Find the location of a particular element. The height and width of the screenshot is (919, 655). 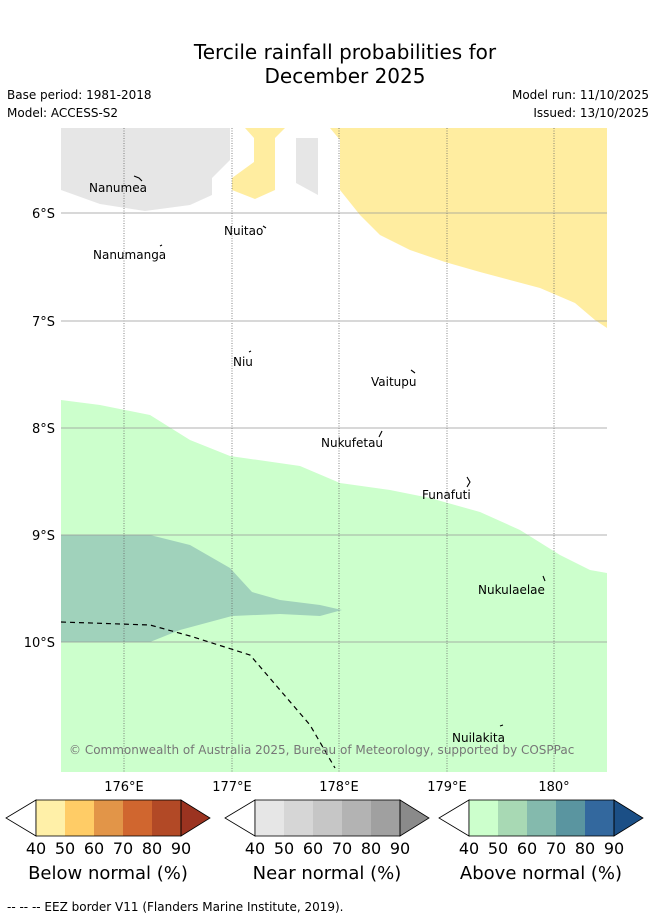

island-label-nuitao: Nuitao is located at coordinates (243, 231).